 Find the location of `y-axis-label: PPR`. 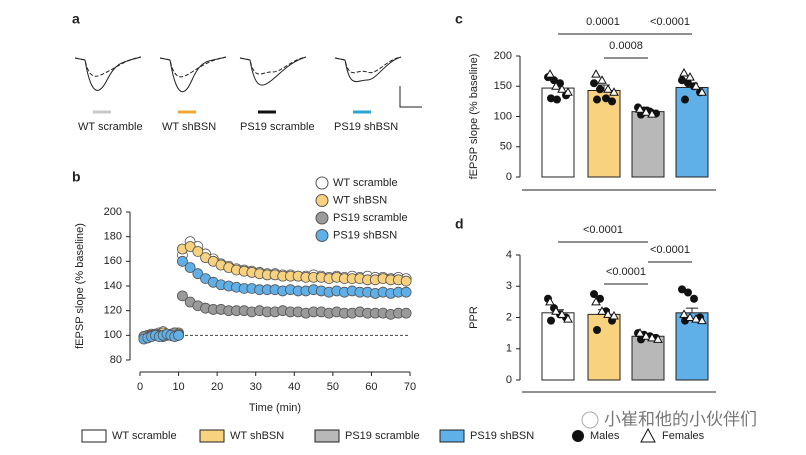

y-axis-label: PPR is located at coordinates (474, 317).